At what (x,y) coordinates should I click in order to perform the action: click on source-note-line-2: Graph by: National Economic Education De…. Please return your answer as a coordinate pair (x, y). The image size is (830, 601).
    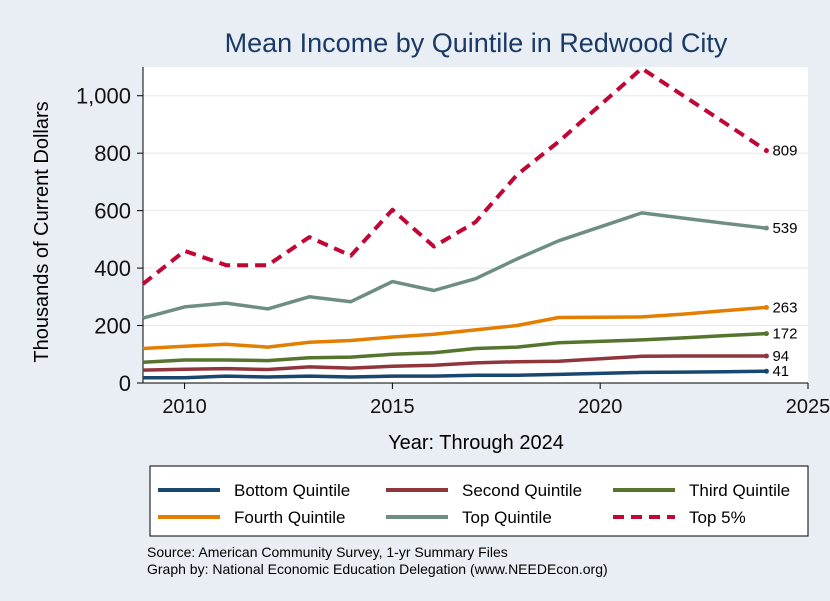
    Looking at the image, I should click on (377, 569).